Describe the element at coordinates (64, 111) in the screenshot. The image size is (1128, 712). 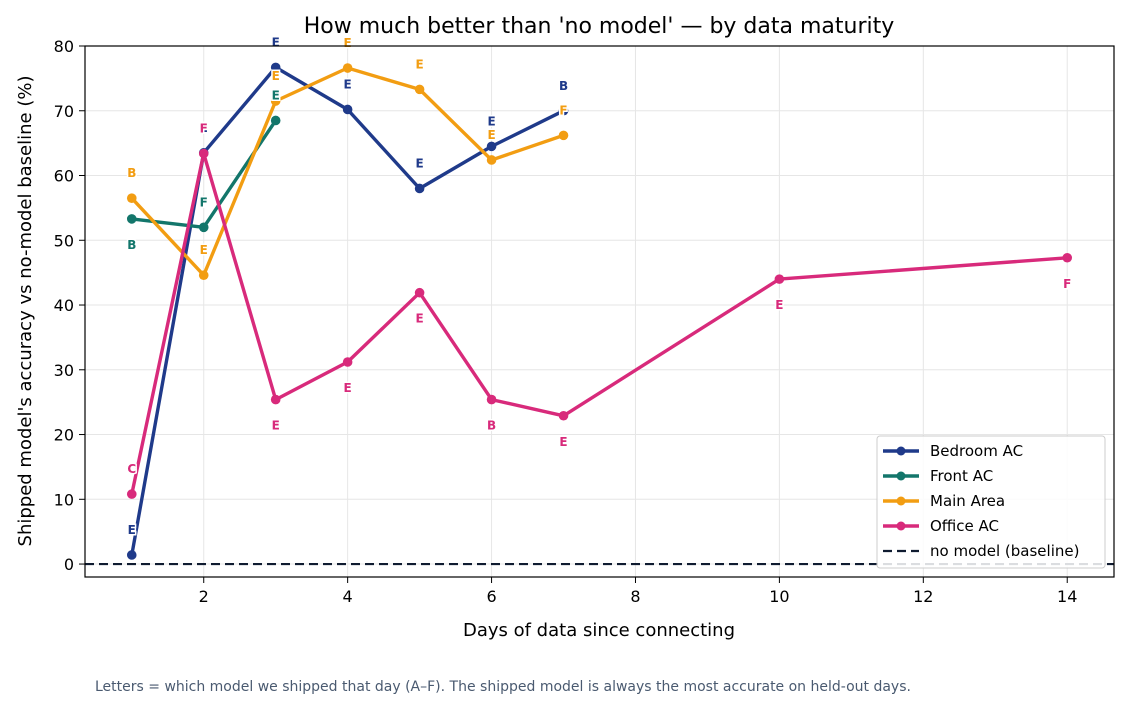
I see `y-tick-label: 70` at that location.